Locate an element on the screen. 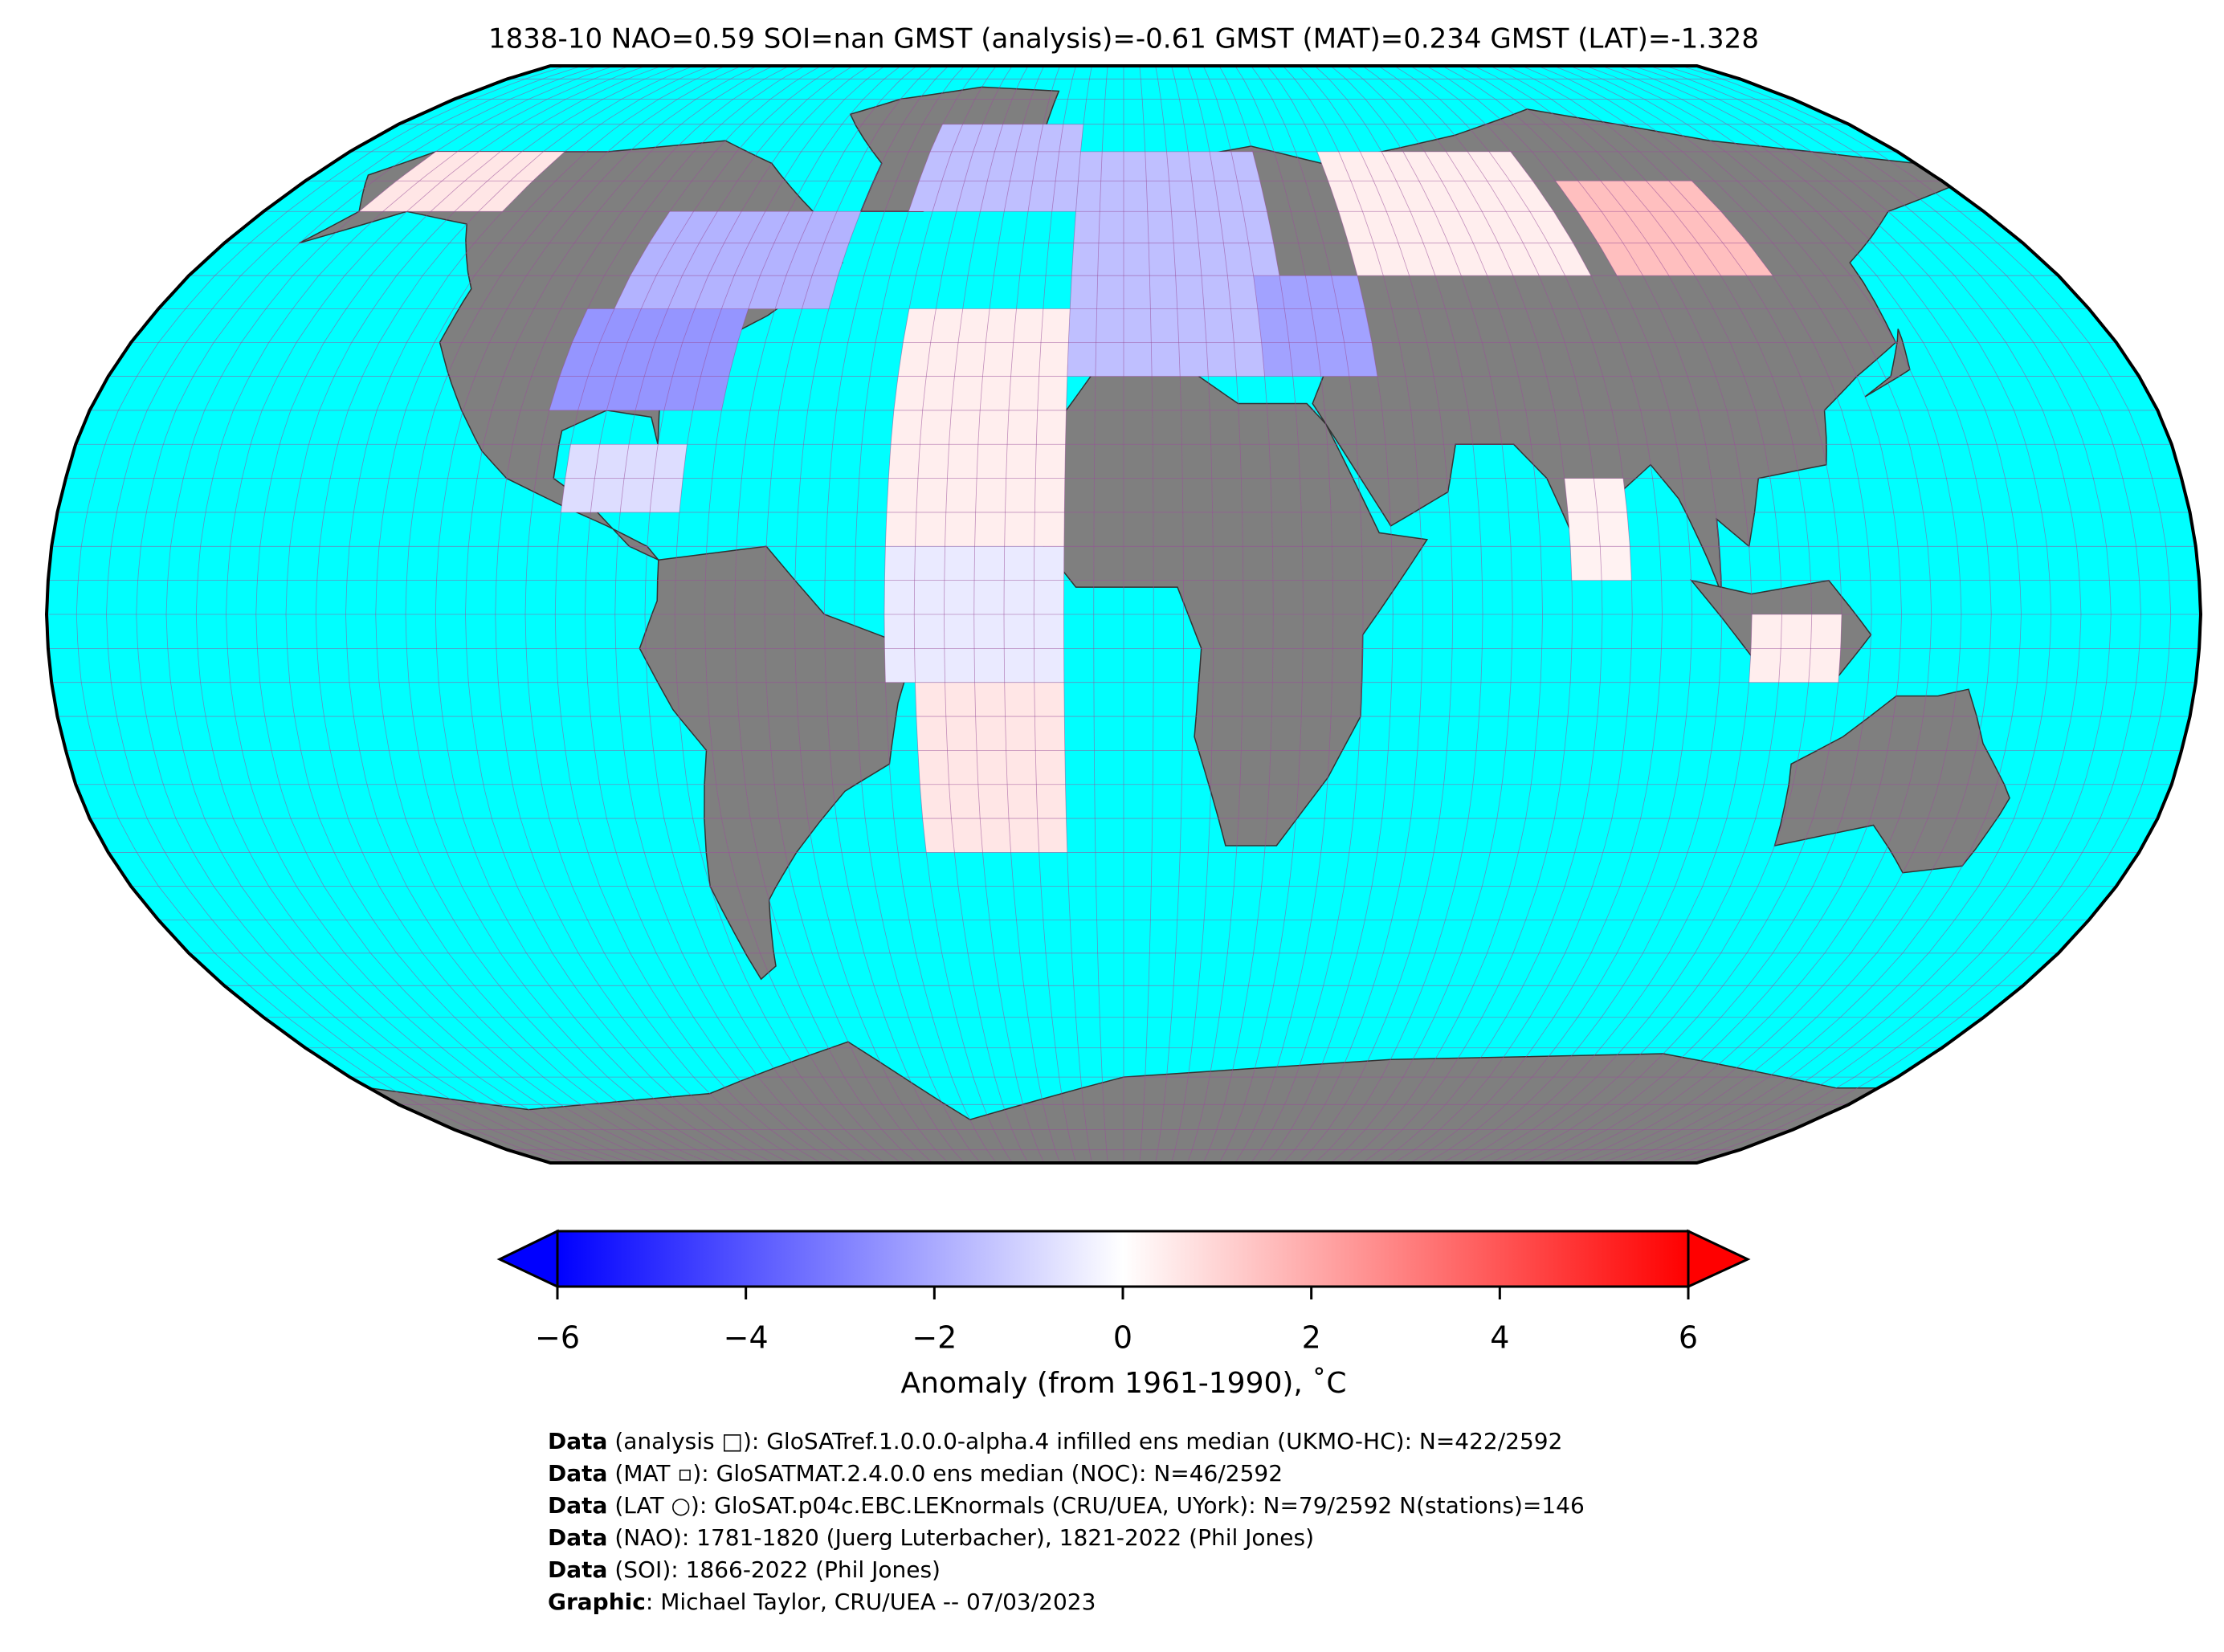  colorbar-tick-label: 4 is located at coordinates (1499, 1338).